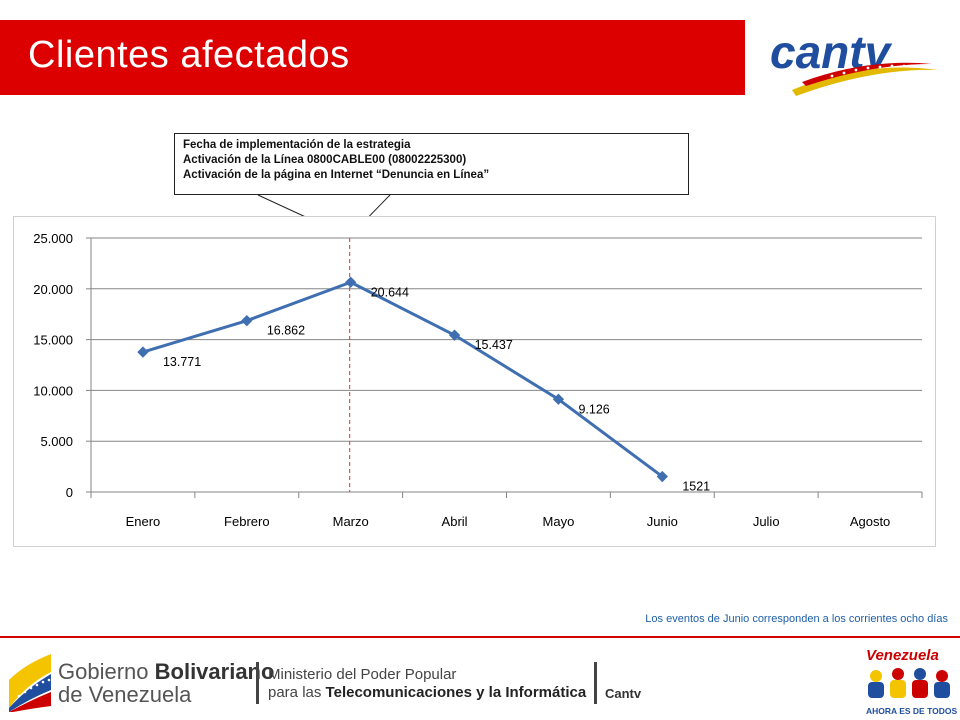  What do you see at coordinates (911, 711) in the screenshot?
I see `svg-text: AHORA ES DE TODOS` at bounding box center [911, 711].